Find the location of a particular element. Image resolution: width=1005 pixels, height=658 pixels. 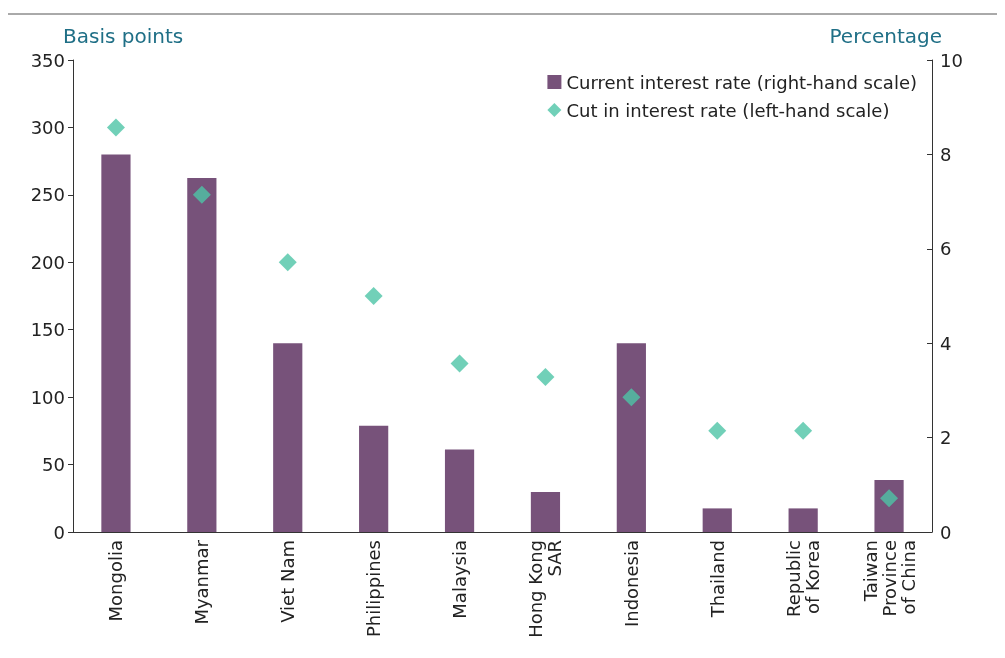

y-tick-label: 250 is located at coordinates (47, 195).